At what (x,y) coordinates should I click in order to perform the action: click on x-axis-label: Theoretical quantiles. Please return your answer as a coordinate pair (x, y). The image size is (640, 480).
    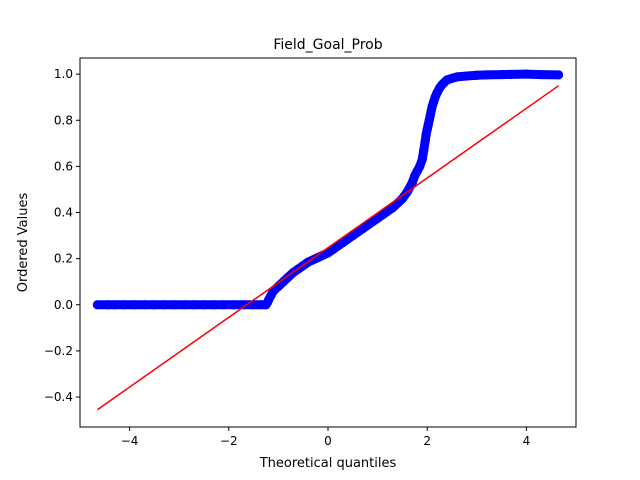
    Looking at the image, I should click on (328, 463).